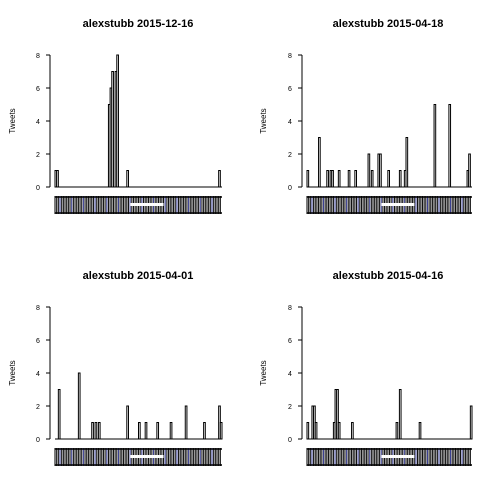 This screenshot has width=504, height=504. Describe the element at coordinates (138, 24) in the screenshot. I see `chart-title: alexstubb 2015-12-16` at that location.